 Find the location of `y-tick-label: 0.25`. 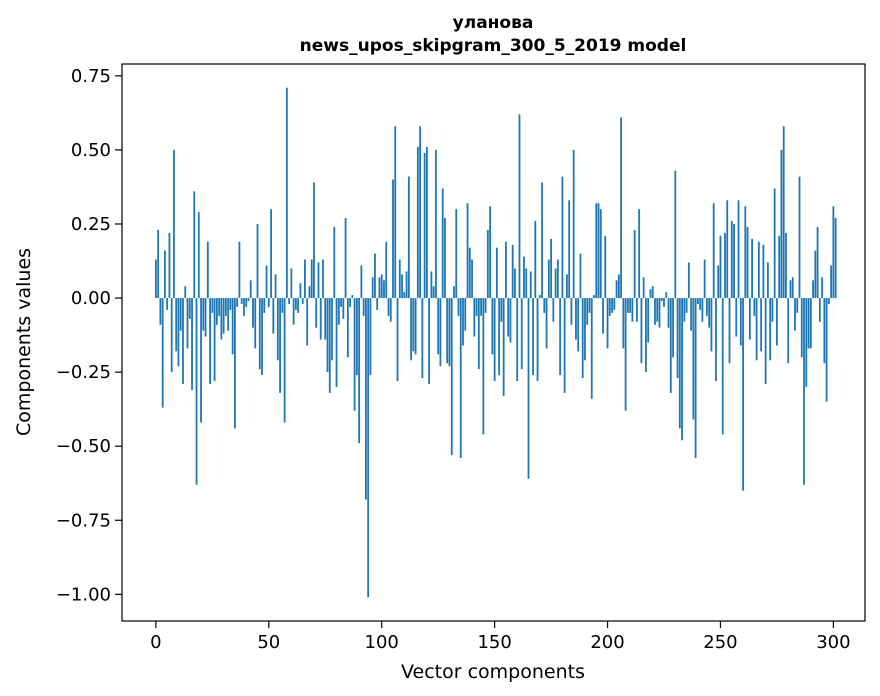

y-tick-label: 0.25 is located at coordinates (91, 224).